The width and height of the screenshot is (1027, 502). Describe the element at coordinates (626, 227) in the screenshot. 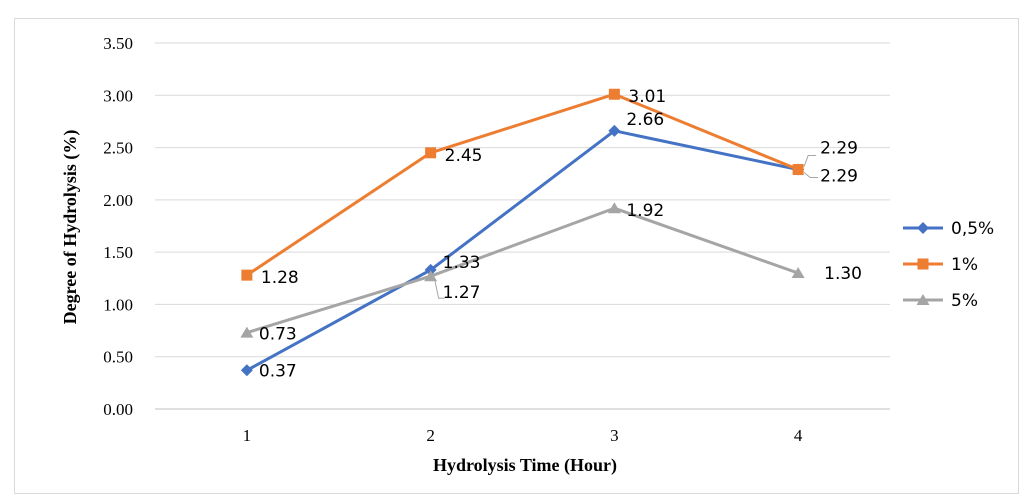

I see `label-leader-lines` at that location.